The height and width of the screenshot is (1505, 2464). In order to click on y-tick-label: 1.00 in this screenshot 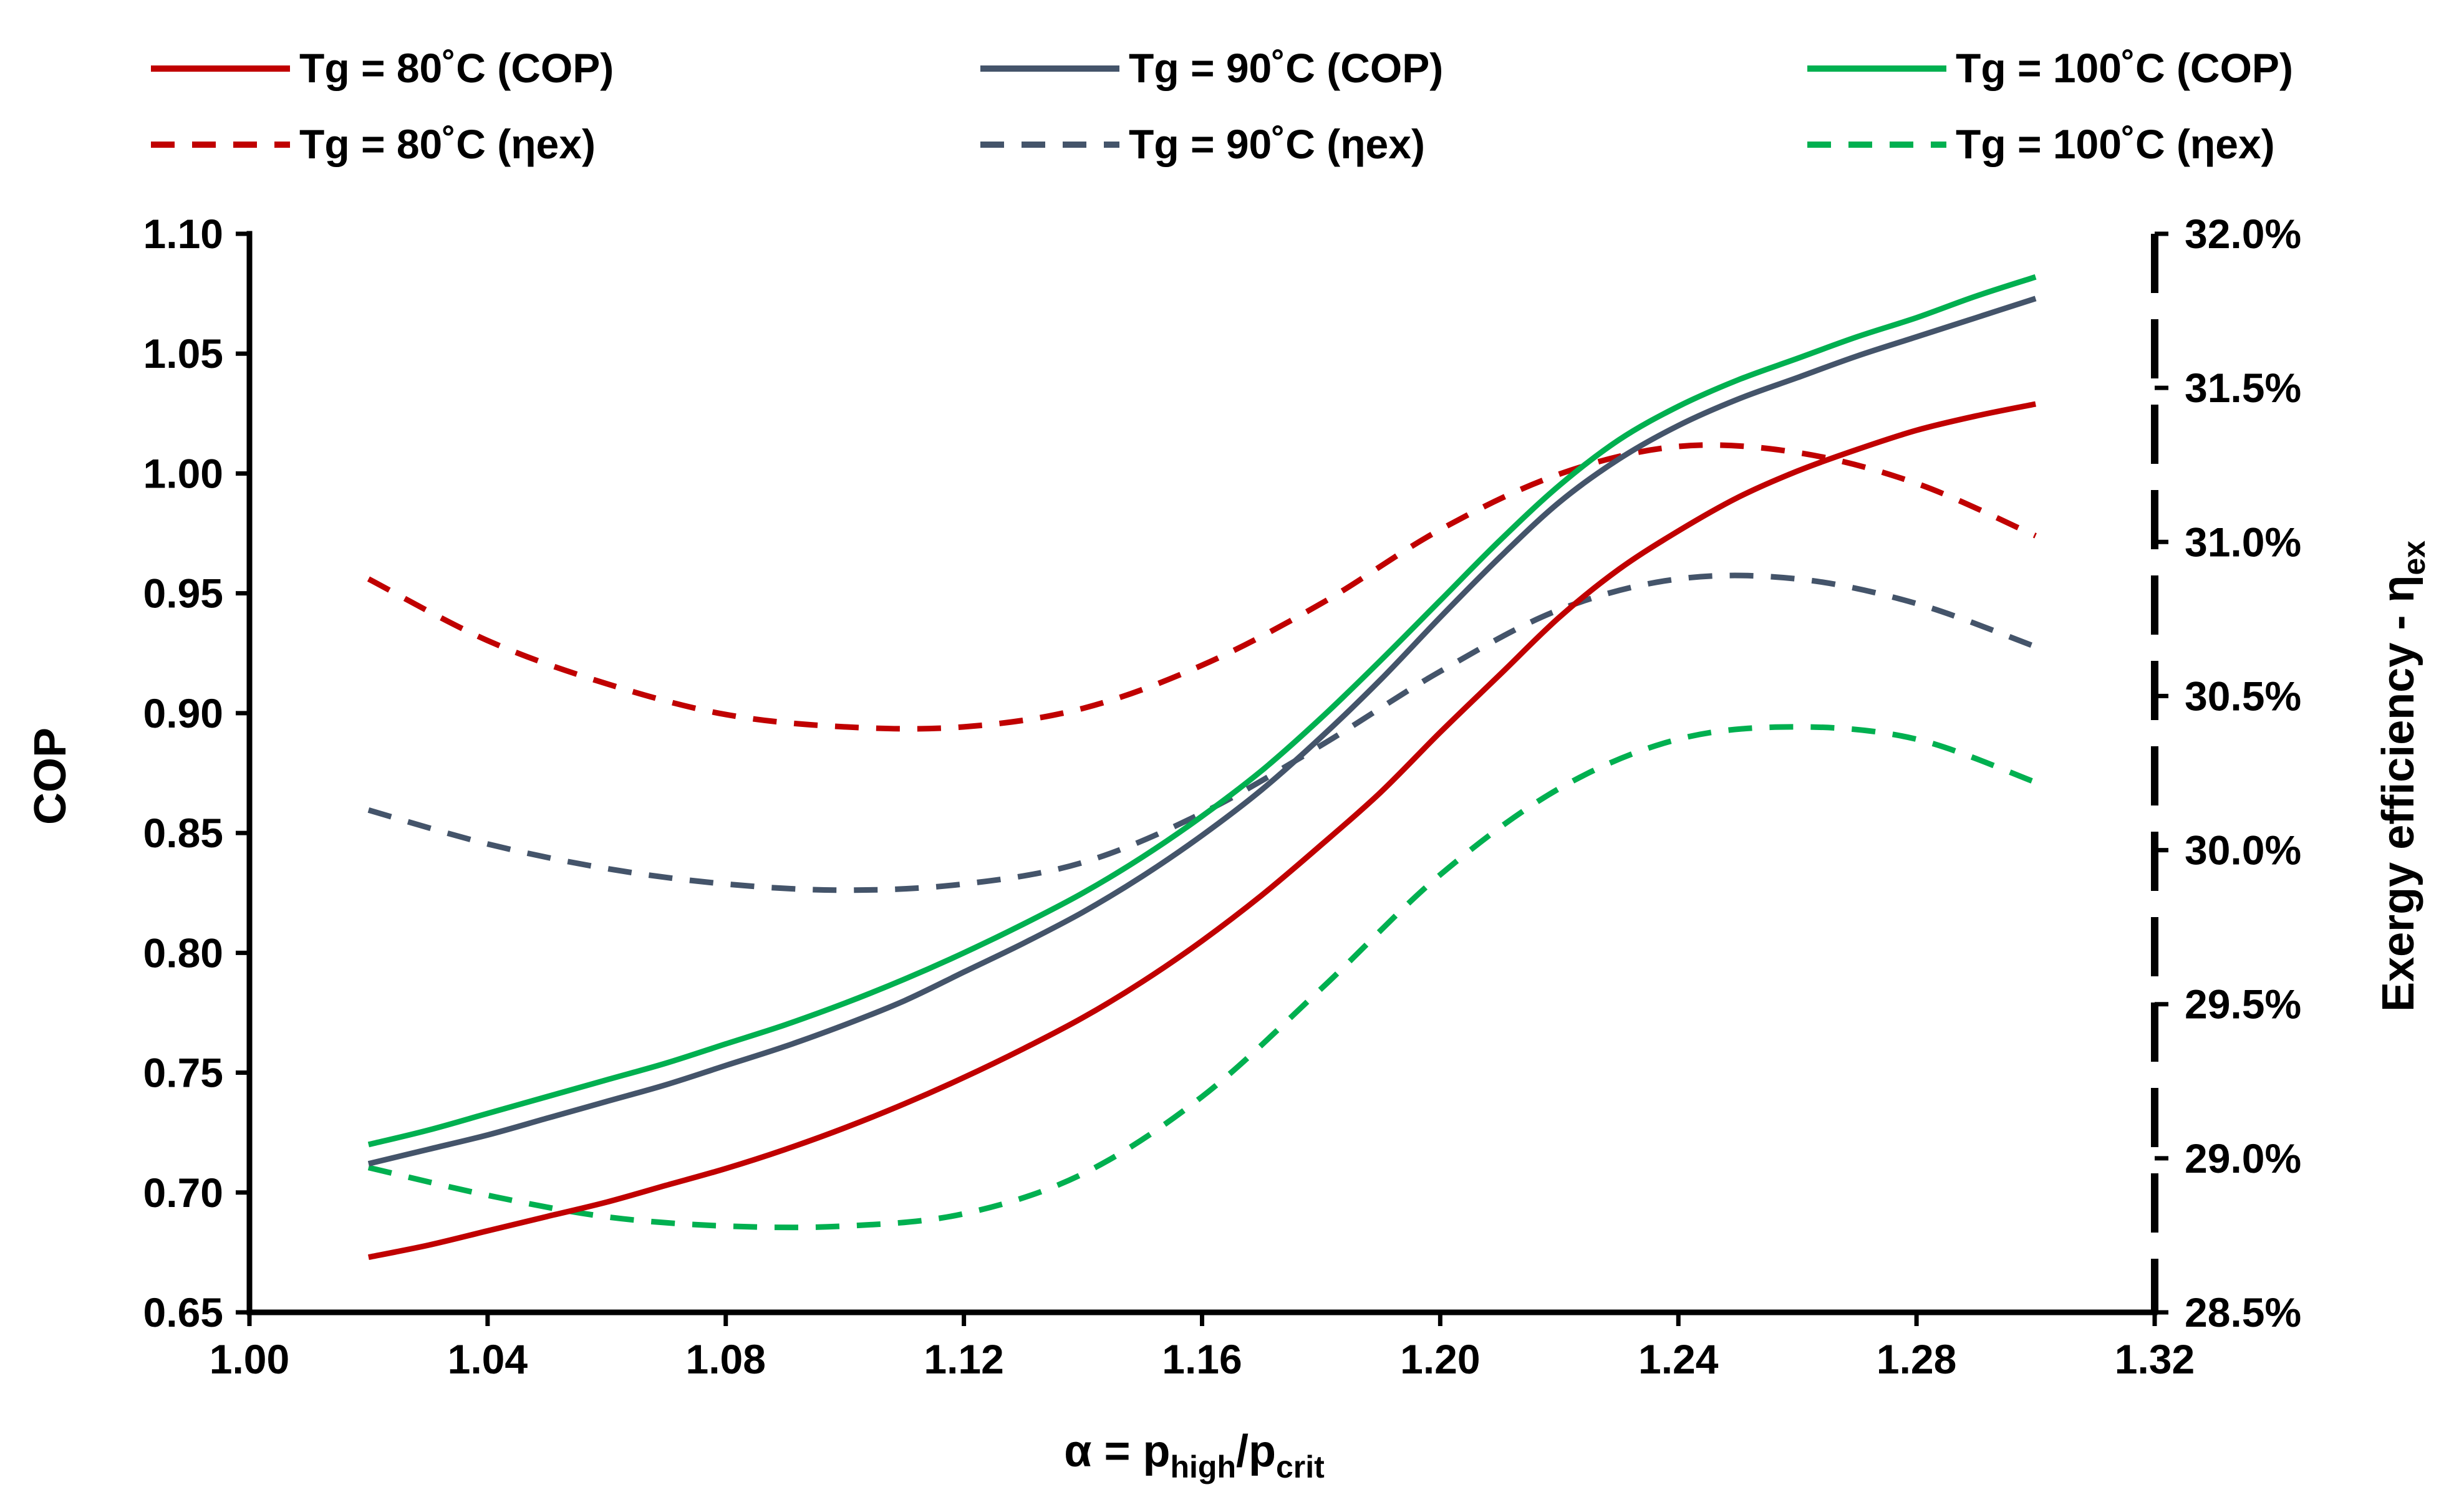, I will do `click(183, 473)`.